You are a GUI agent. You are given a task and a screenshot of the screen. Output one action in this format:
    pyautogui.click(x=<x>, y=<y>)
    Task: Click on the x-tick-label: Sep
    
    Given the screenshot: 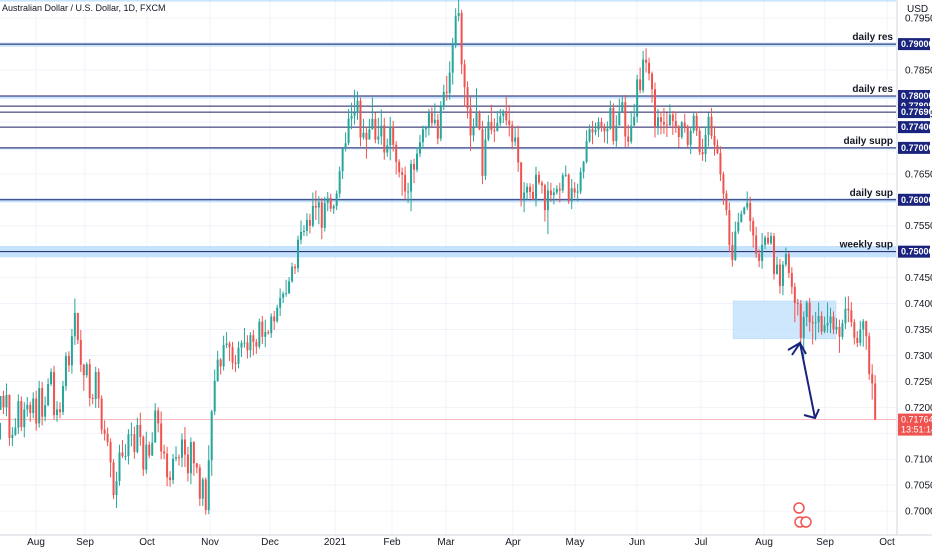 What is the action you would take?
    pyautogui.click(x=825, y=542)
    